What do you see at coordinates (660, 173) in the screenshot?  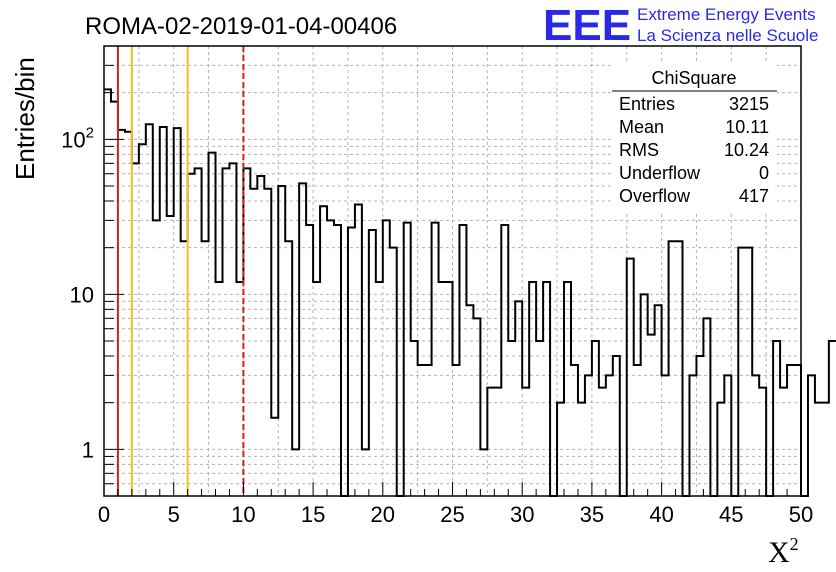 I see `stats-row-label: Underflow` at bounding box center [660, 173].